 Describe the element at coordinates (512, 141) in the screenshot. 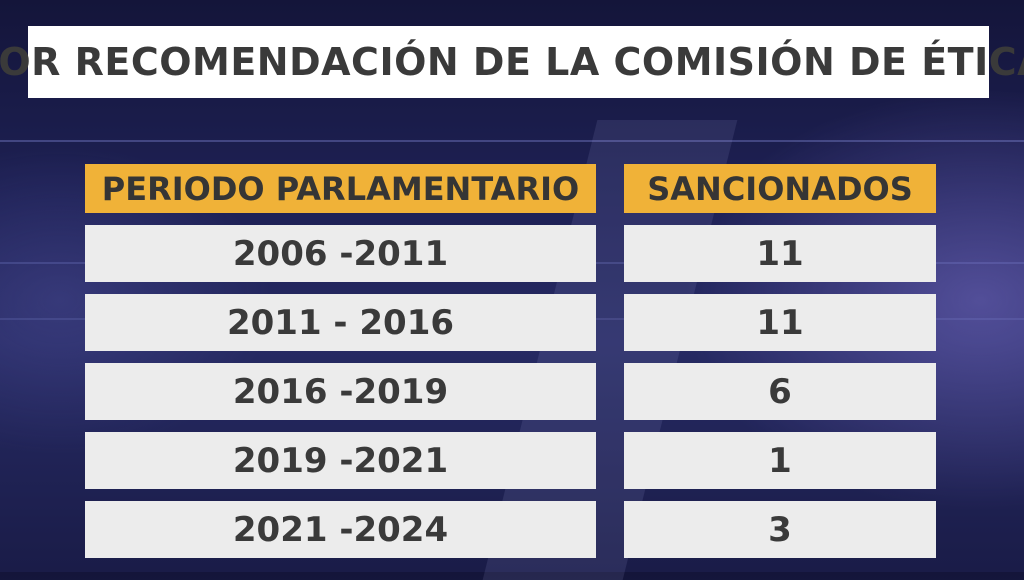

I see `background-line` at that location.